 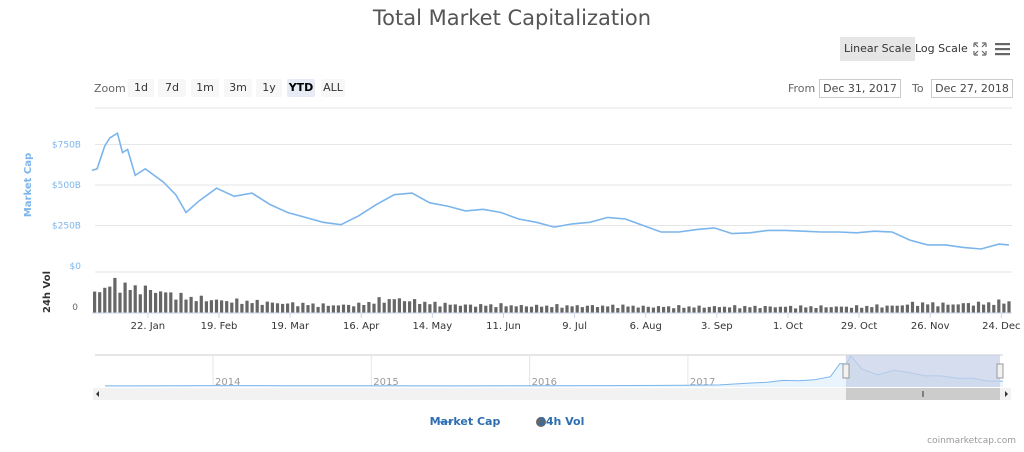 I want to click on log-scale-button: Log Scale, so click(x=941, y=48).